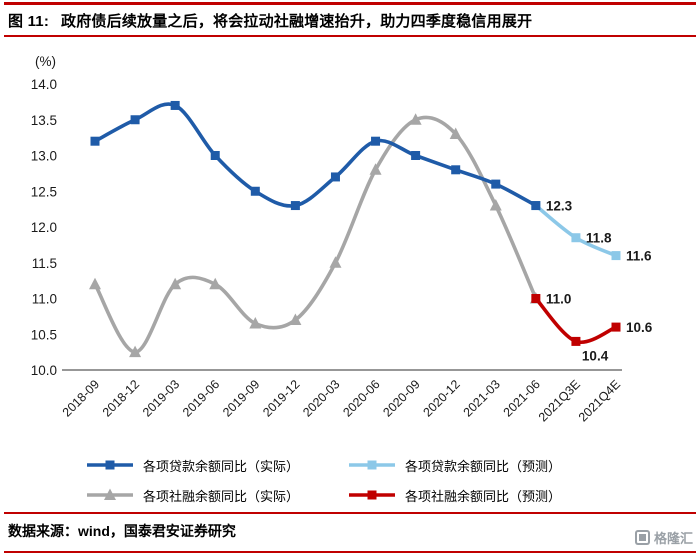  Describe the element at coordinates (44, 227) in the screenshot. I see `svg-text: 12.0` at that location.